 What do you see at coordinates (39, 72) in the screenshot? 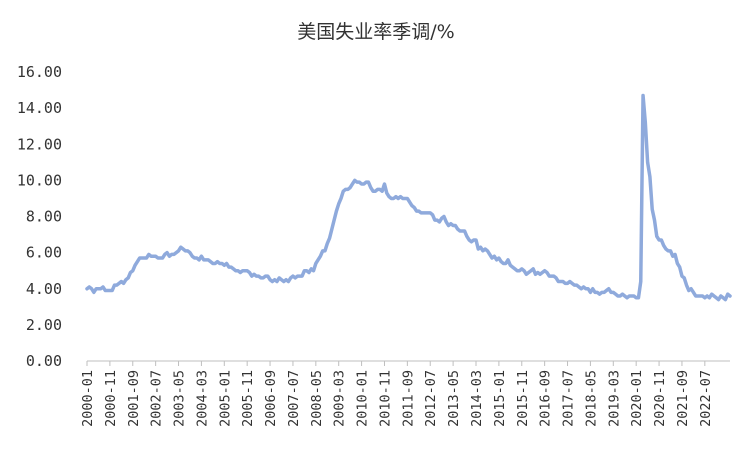
I see `y-tick-label: 16.00` at bounding box center [39, 72].